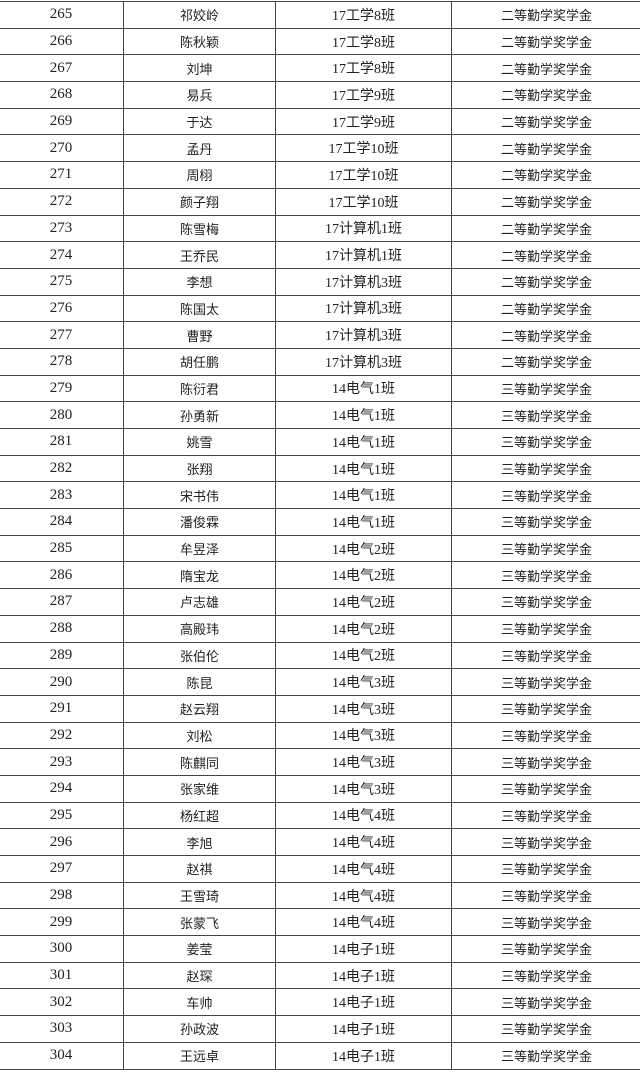  I want to click on table-row: 303 孙政波 14电子1班 三等勤学奖学金, so click(320, 1029).